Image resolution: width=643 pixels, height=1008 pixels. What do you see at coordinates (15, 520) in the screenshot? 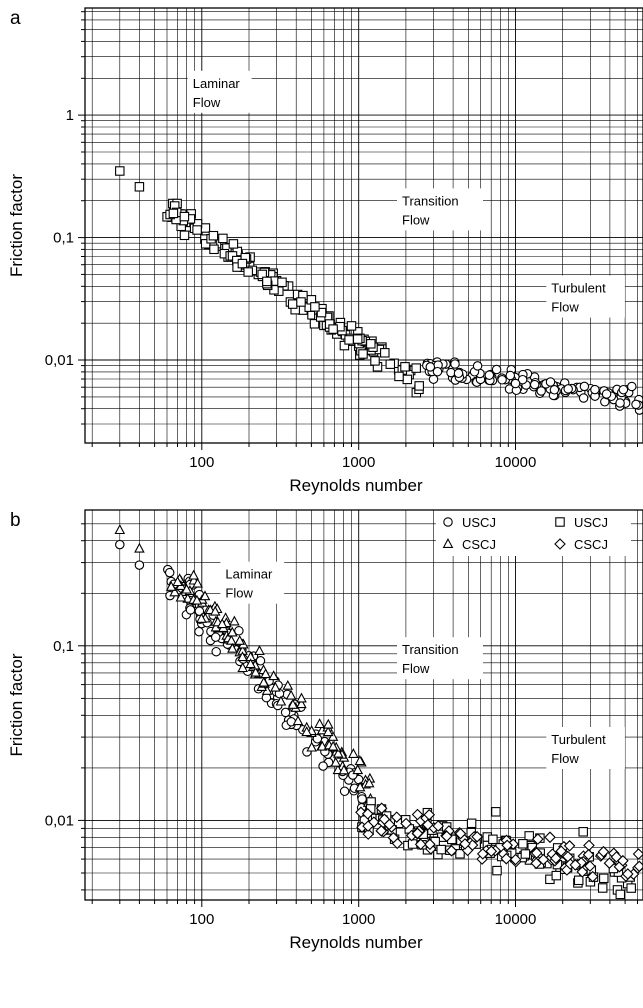
I see `panel-letter: b` at bounding box center [15, 520].